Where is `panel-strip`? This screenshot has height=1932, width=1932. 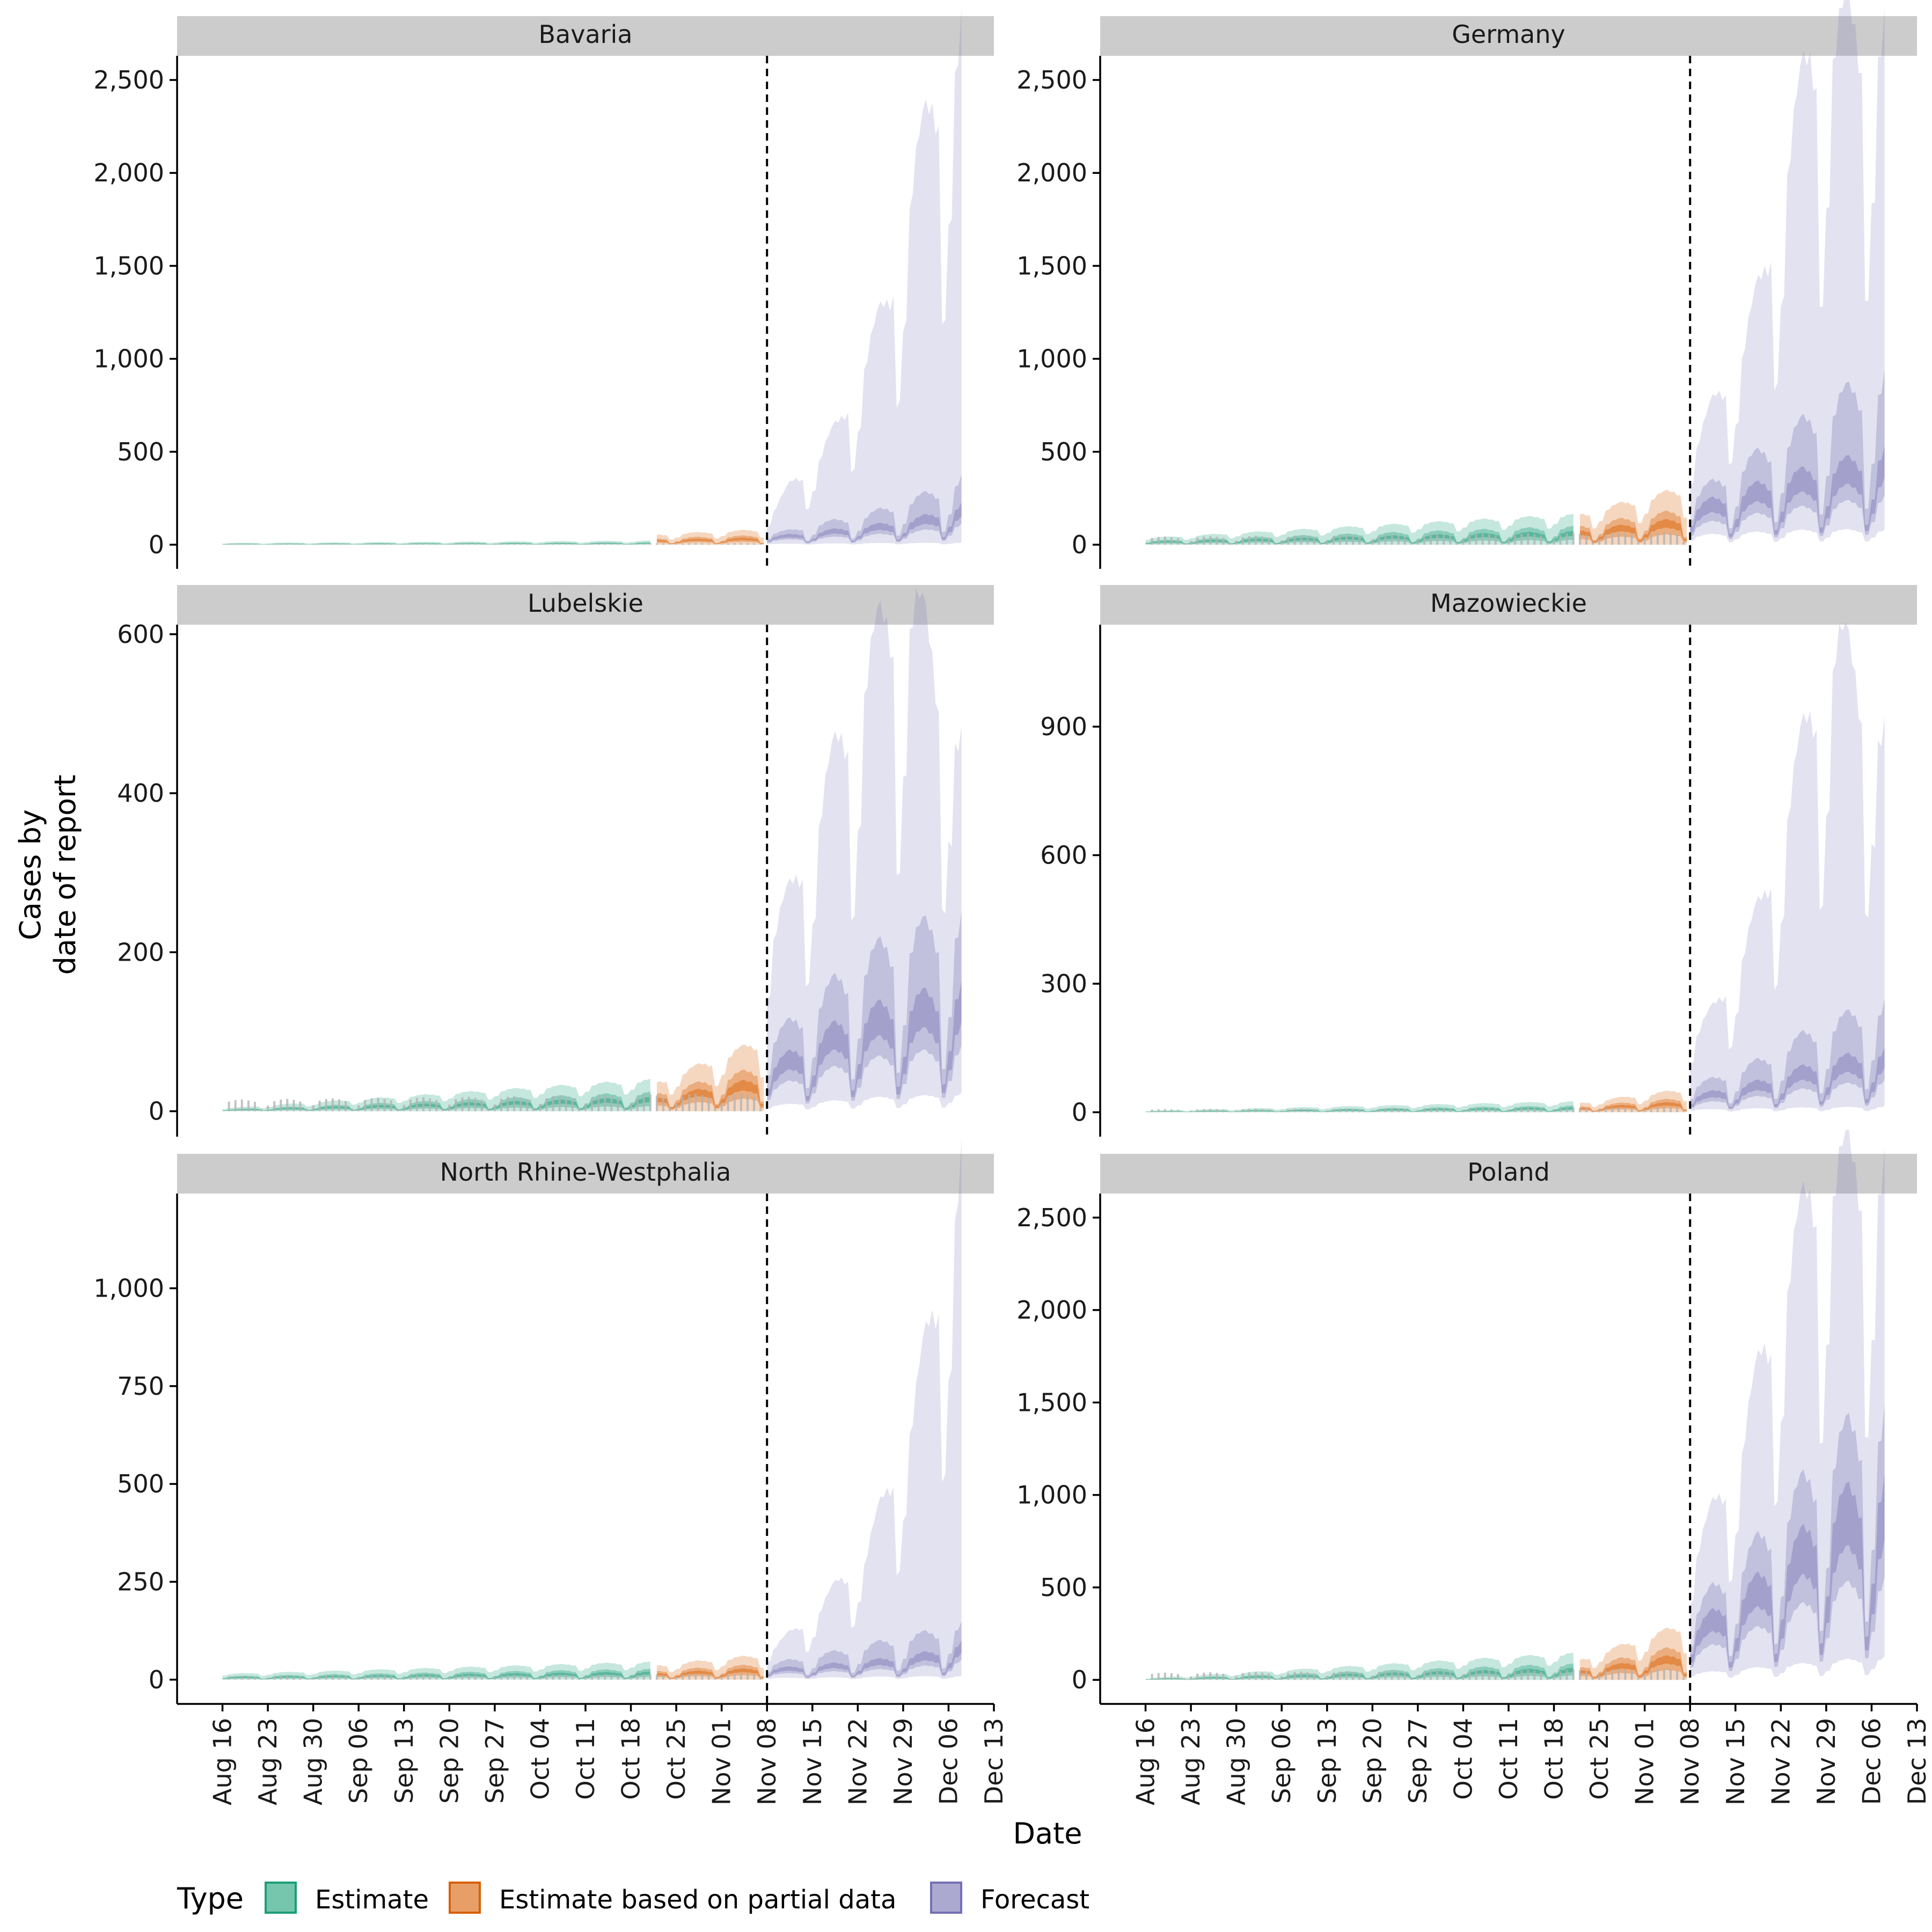 panel-strip is located at coordinates (1508, 1174).